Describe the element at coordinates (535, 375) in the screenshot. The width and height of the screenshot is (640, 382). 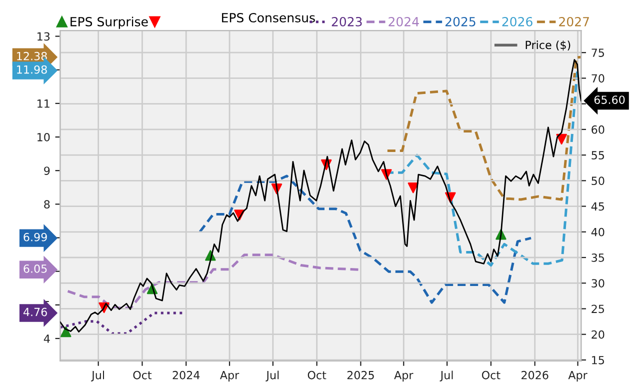
I see `x-tick-label: 2026` at that location.